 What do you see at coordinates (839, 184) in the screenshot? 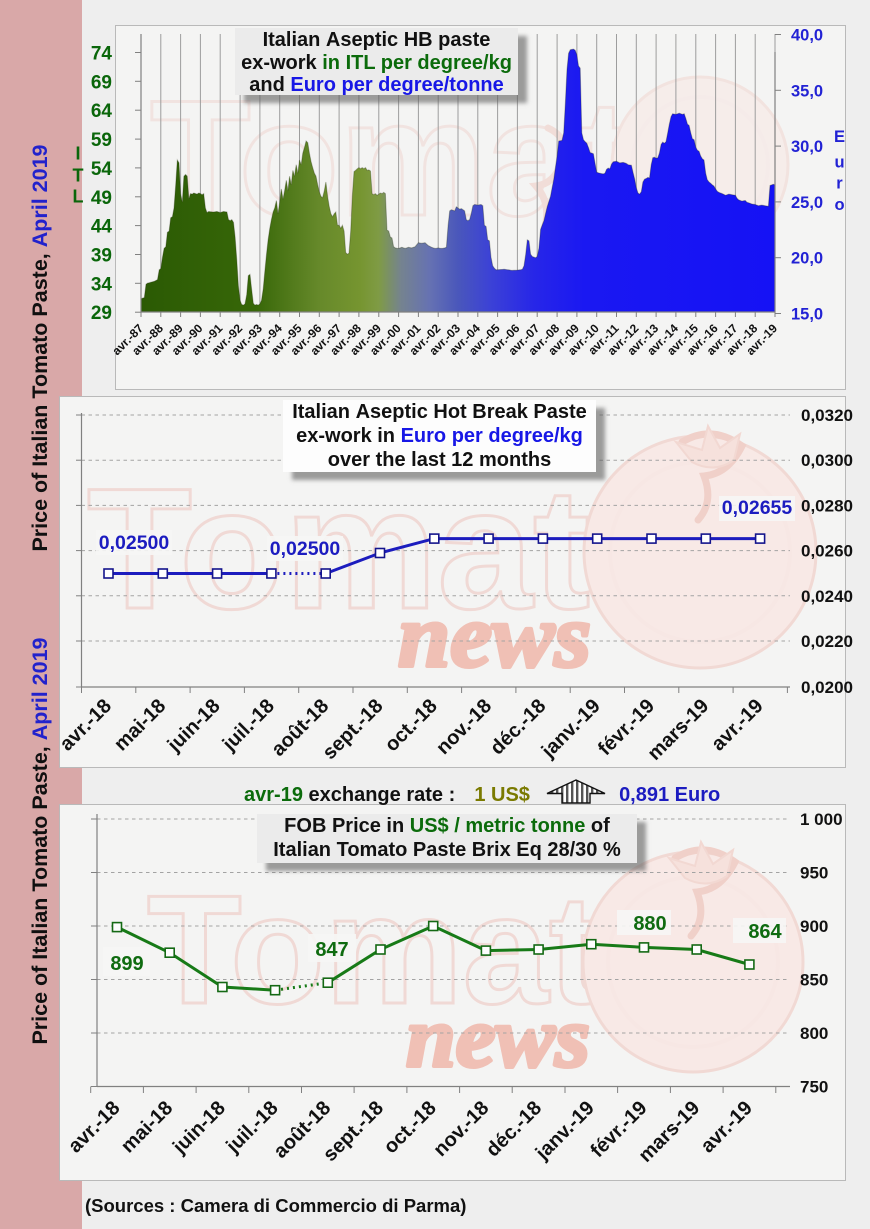
I see `svg-text: r` at bounding box center [839, 184].